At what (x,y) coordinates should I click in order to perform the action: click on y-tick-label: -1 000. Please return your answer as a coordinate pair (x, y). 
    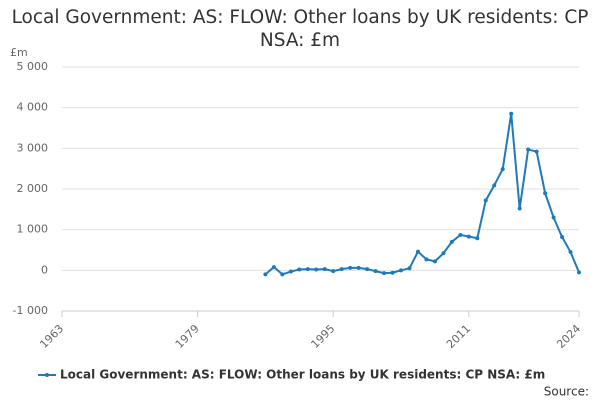
    Looking at the image, I should click on (30, 310).